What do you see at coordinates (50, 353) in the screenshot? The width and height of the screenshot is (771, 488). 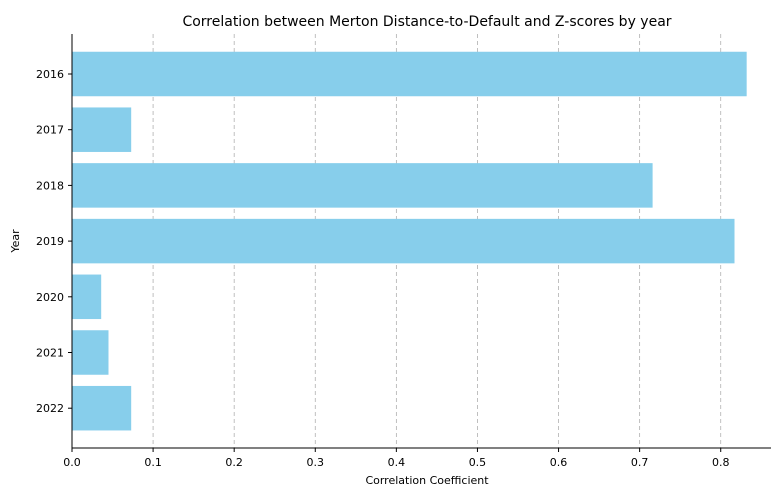 I see `y-tick-label: 2021` at bounding box center [50, 353].